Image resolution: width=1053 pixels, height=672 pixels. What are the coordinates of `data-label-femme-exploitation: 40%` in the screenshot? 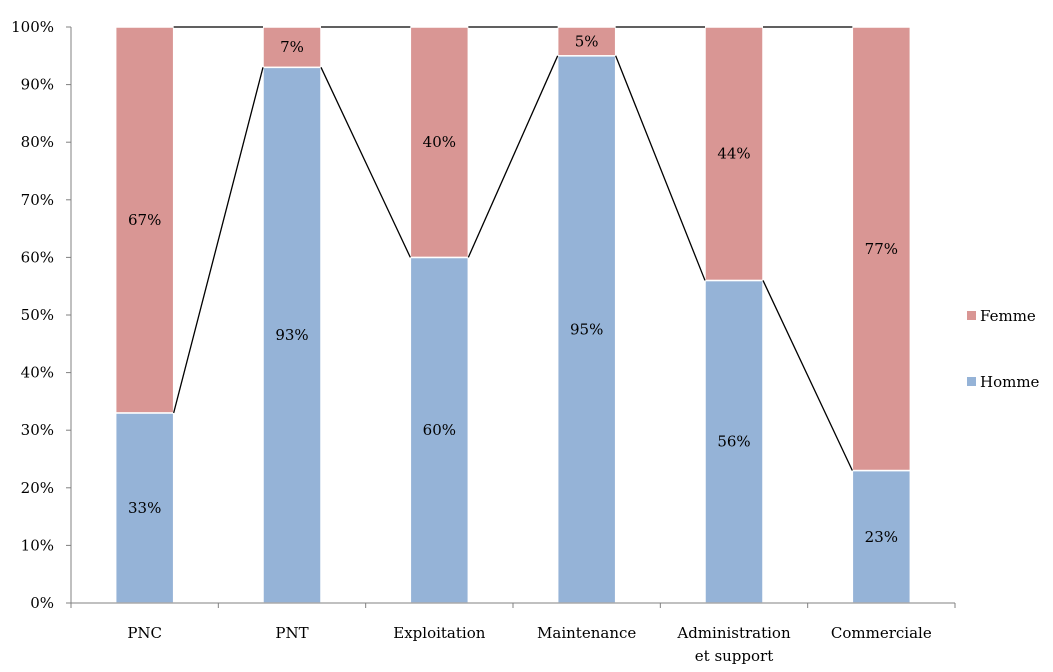 It's located at (439, 142).